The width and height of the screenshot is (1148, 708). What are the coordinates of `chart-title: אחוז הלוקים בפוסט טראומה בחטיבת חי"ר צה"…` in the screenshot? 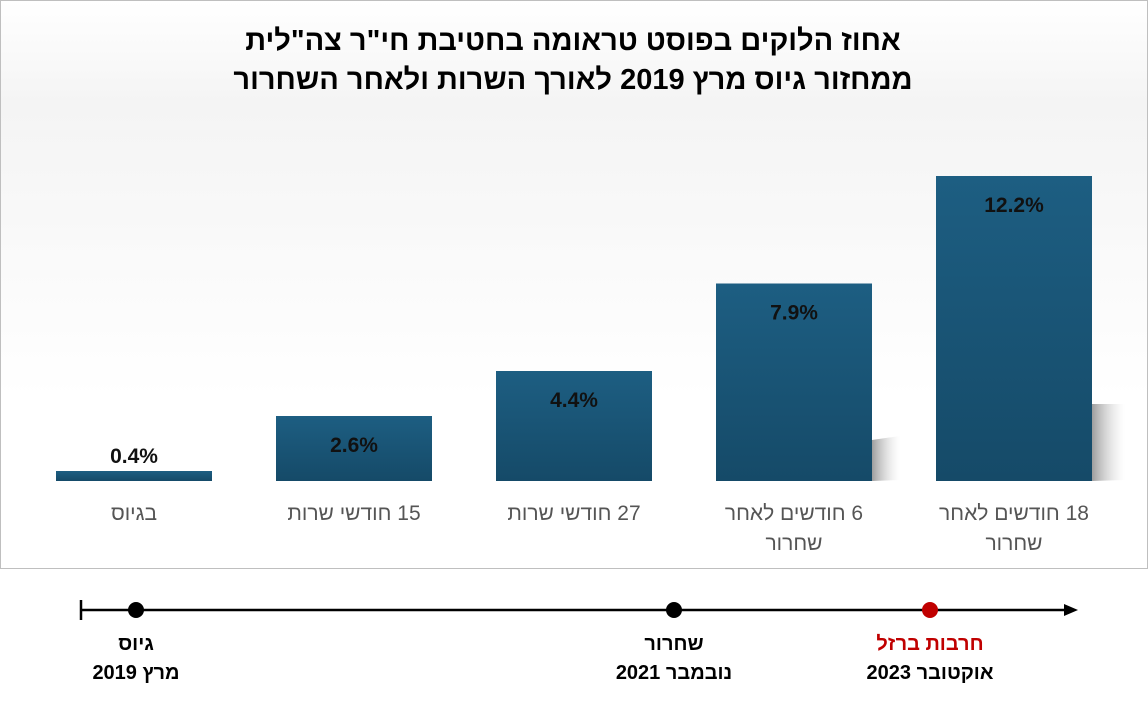 It's located at (573, 61).